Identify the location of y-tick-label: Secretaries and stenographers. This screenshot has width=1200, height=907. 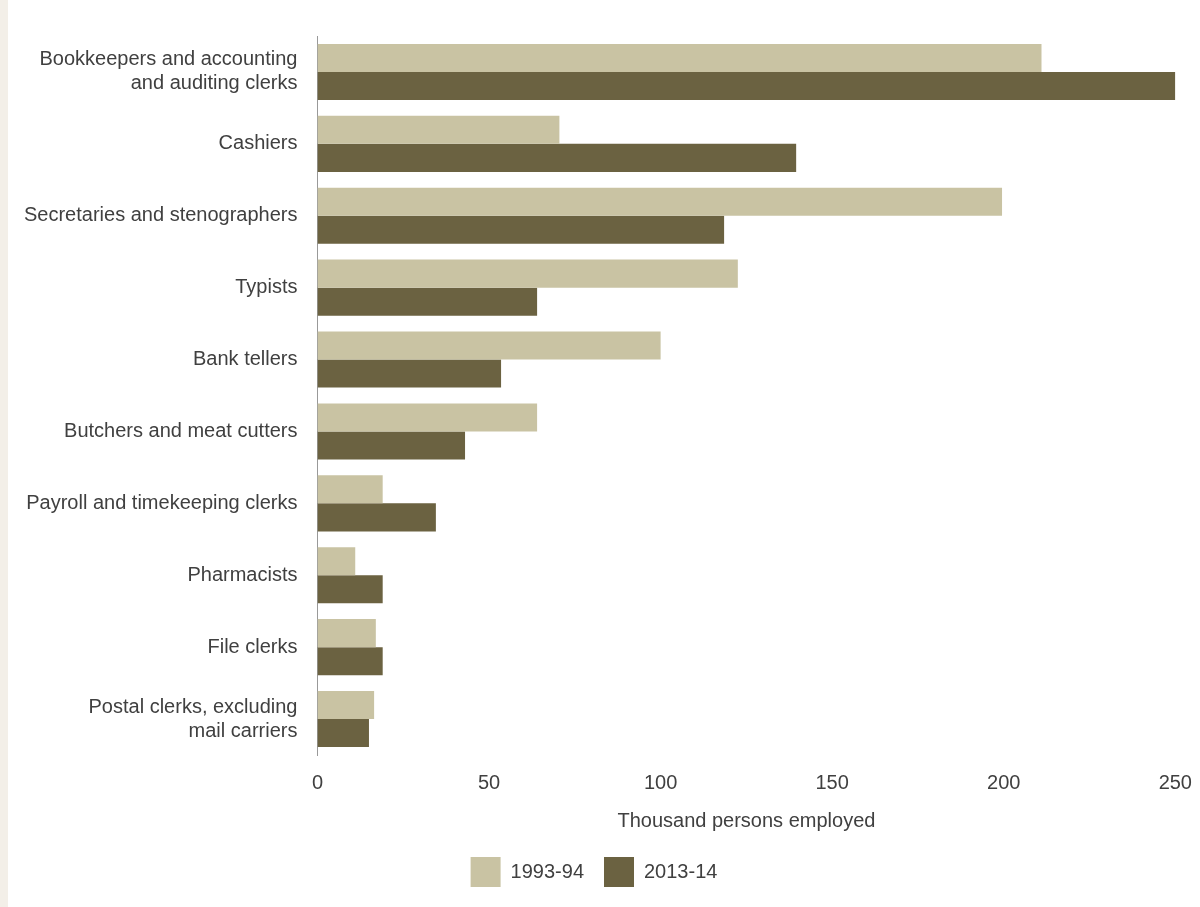
(161, 214).